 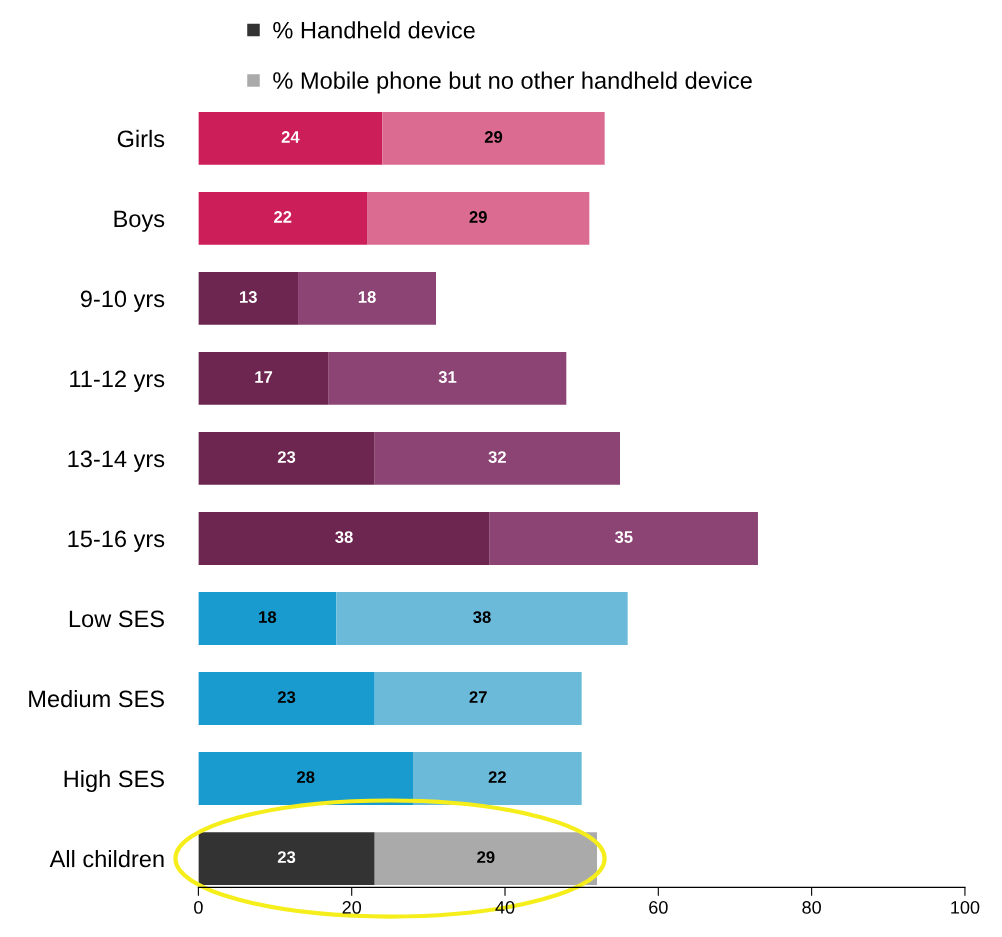 I want to click on data-label: 27, so click(x=478, y=697).